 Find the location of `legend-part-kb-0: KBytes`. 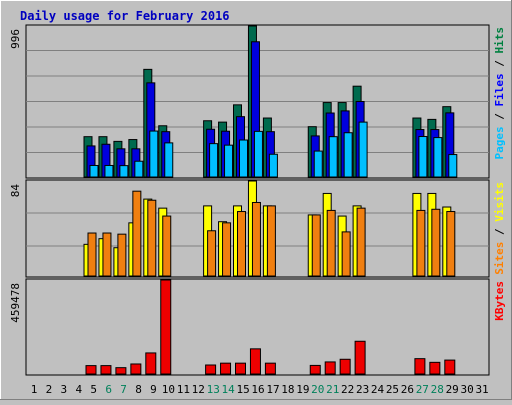

legend-part-kb-0: KBytes is located at coordinates (499, 301).